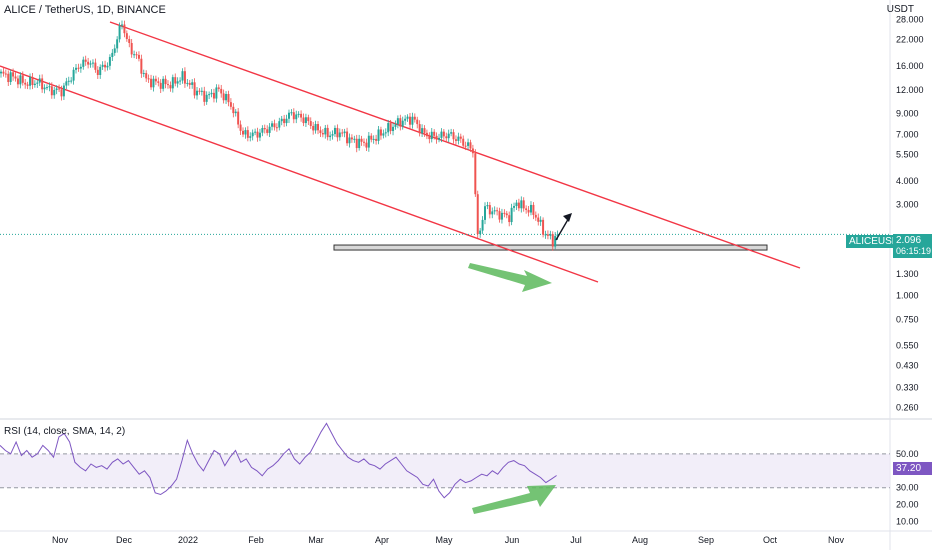 This screenshot has width=932, height=550. I want to click on price-axis-label: 4.000, so click(907, 181).